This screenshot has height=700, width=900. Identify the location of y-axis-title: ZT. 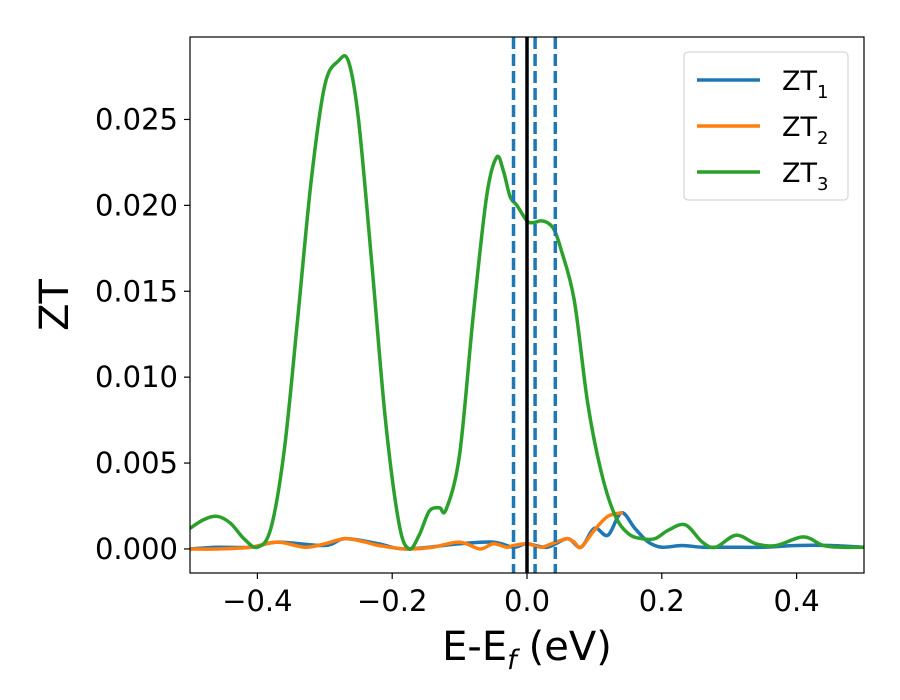
(55, 305).